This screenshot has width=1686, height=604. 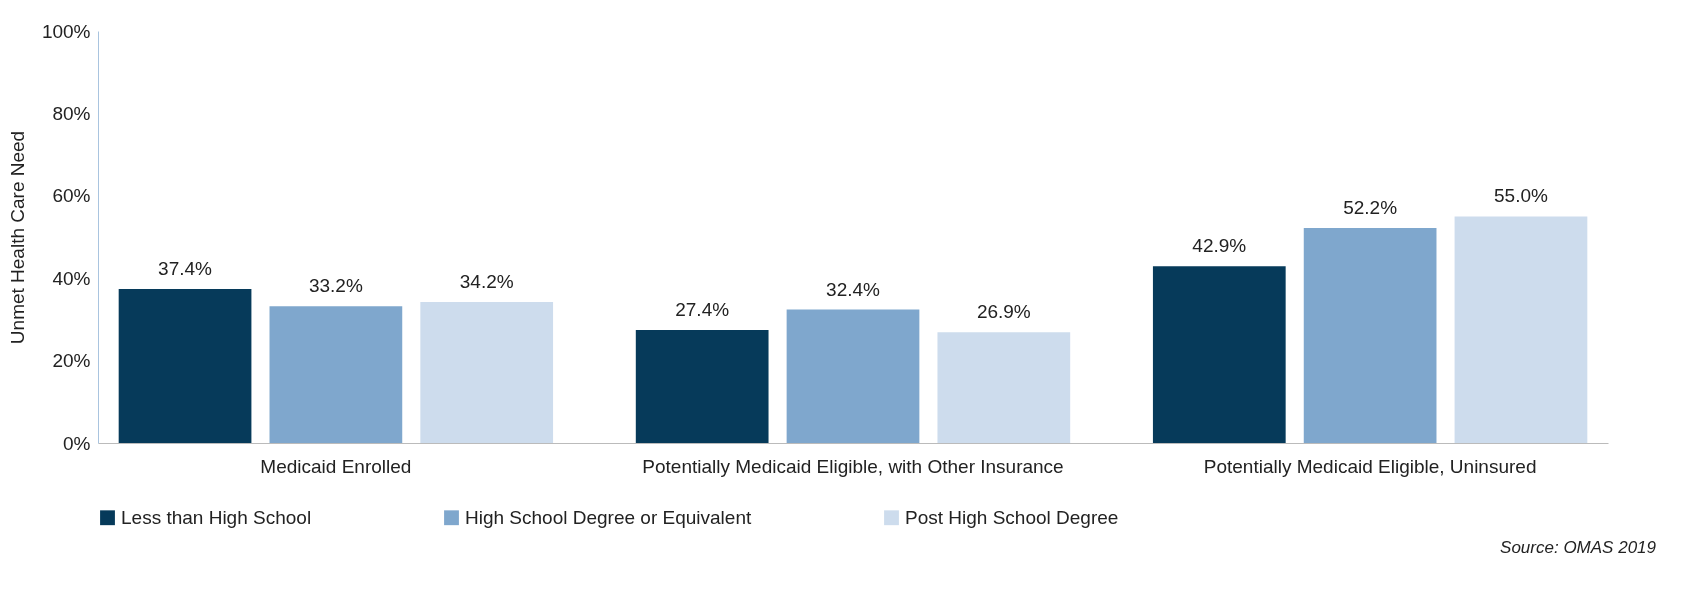 What do you see at coordinates (336, 466) in the screenshot?
I see `x-tick-label: Medicaid Enrolled` at bounding box center [336, 466].